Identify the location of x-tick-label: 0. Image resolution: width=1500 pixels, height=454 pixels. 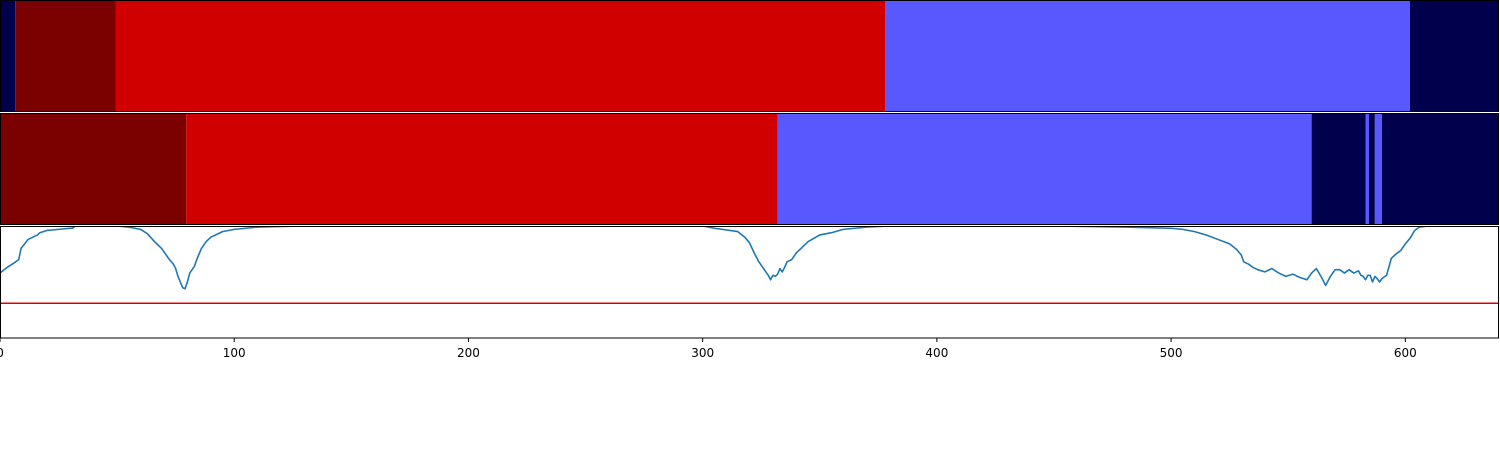
(2, 353).